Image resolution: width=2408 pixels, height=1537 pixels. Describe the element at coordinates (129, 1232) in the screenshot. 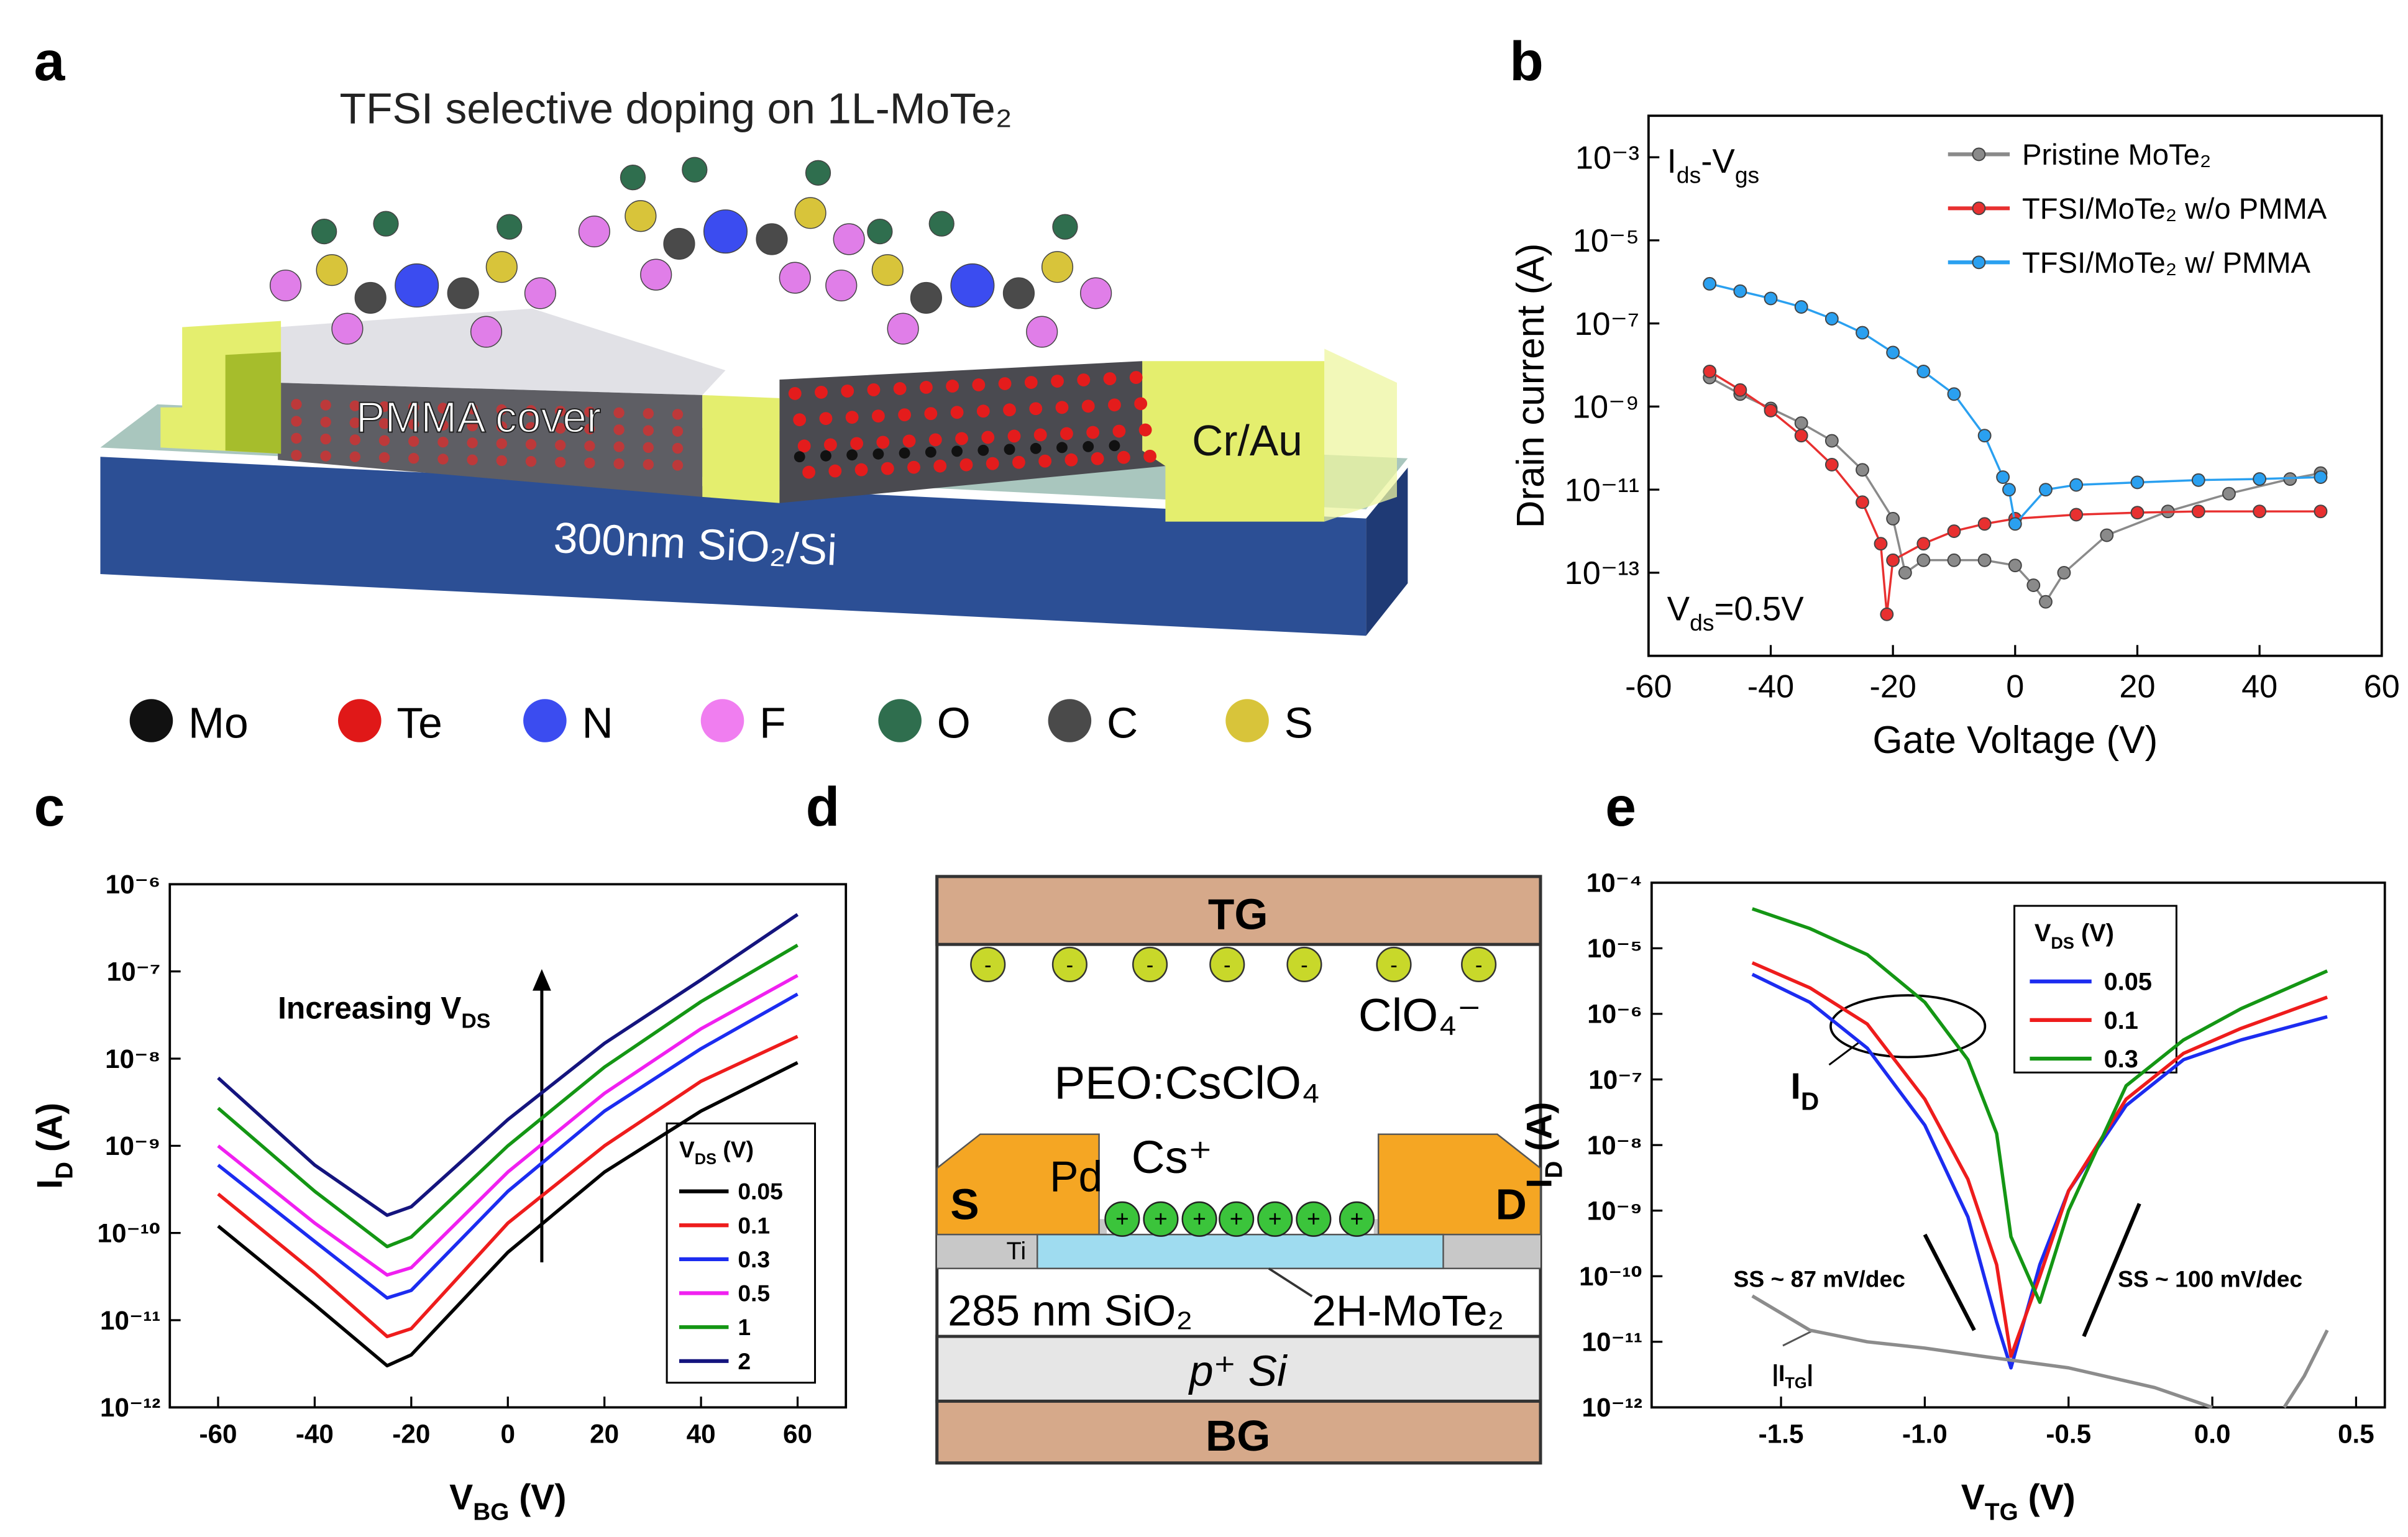

I see `y-tick-label: 10⁻¹⁰` at that location.